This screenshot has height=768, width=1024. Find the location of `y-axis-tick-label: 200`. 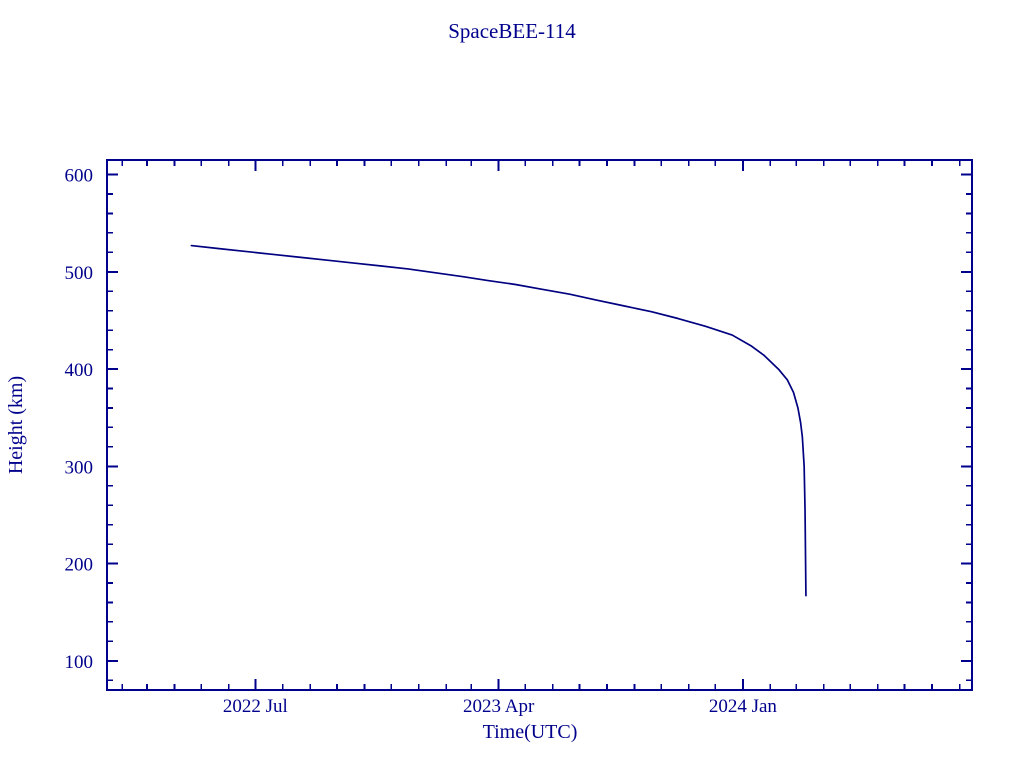

y-axis-tick-label: 200 is located at coordinates (79, 565).